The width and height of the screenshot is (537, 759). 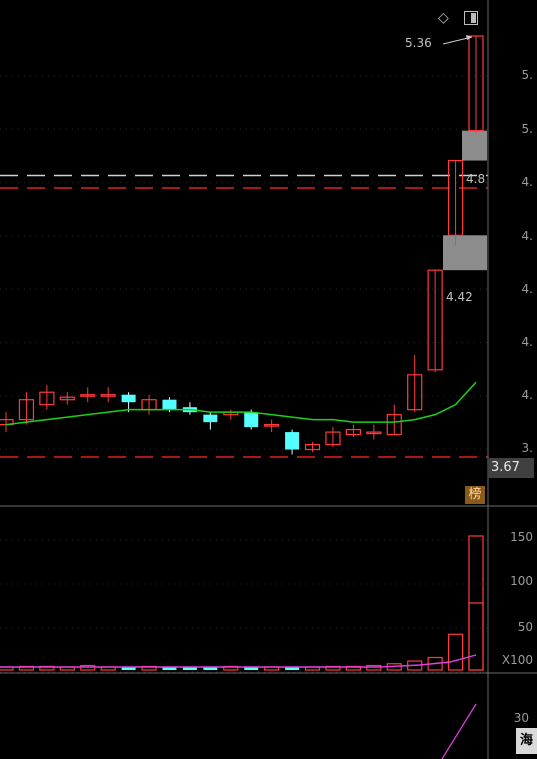 What do you see at coordinates (526, 741) in the screenshot?
I see `side-tab: 海` at bounding box center [526, 741].